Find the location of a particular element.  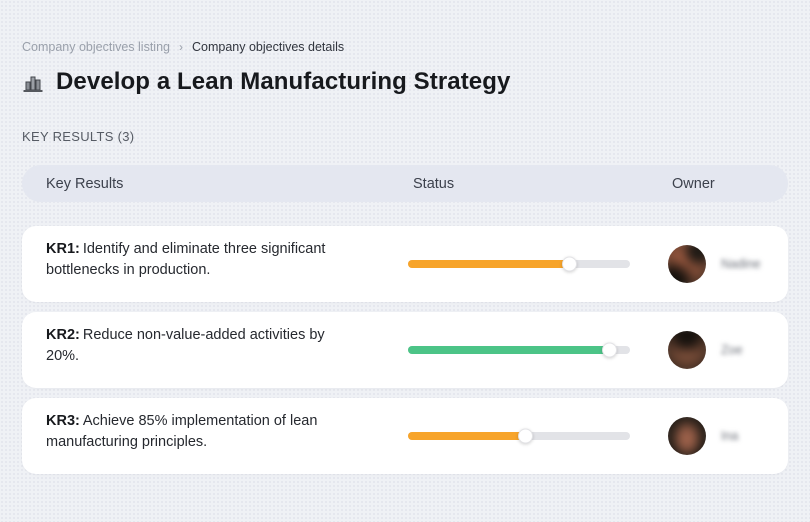

kr3-progress-fill is located at coordinates (470, 436).